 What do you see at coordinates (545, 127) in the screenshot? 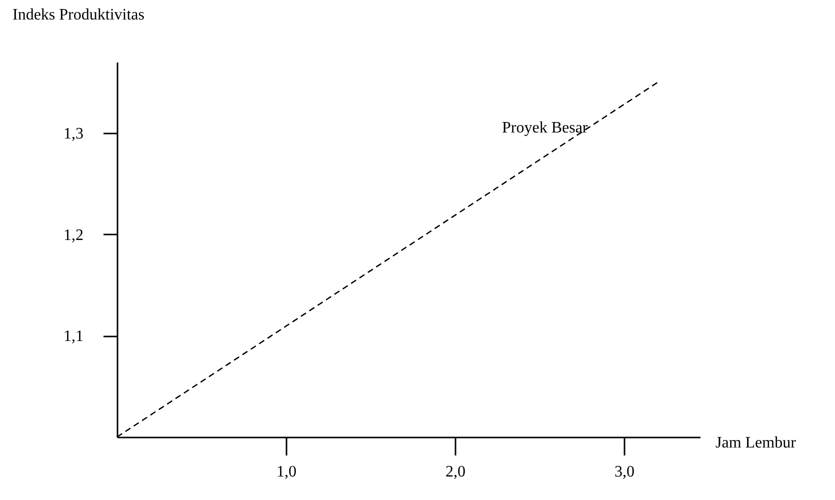
I see `series-label: Proyek Besar` at bounding box center [545, 127].